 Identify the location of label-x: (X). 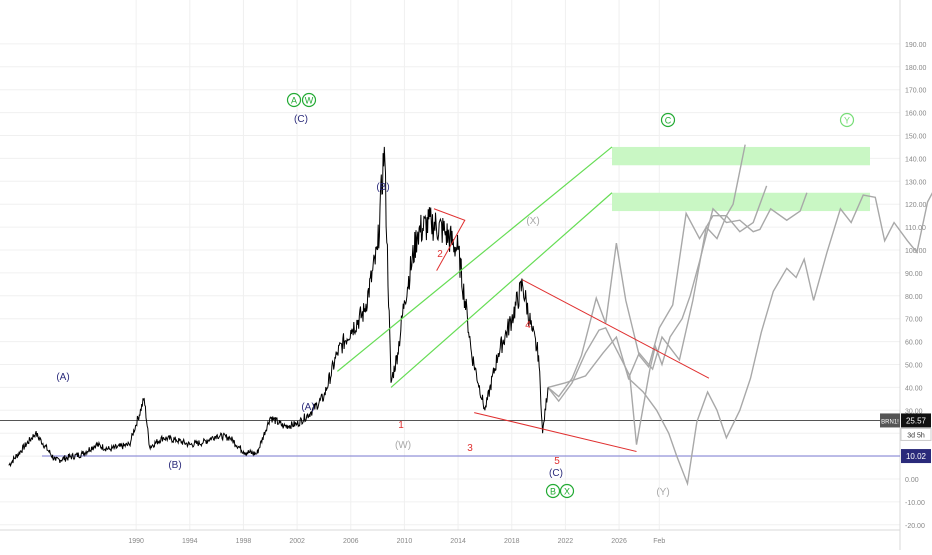
(532, 221).